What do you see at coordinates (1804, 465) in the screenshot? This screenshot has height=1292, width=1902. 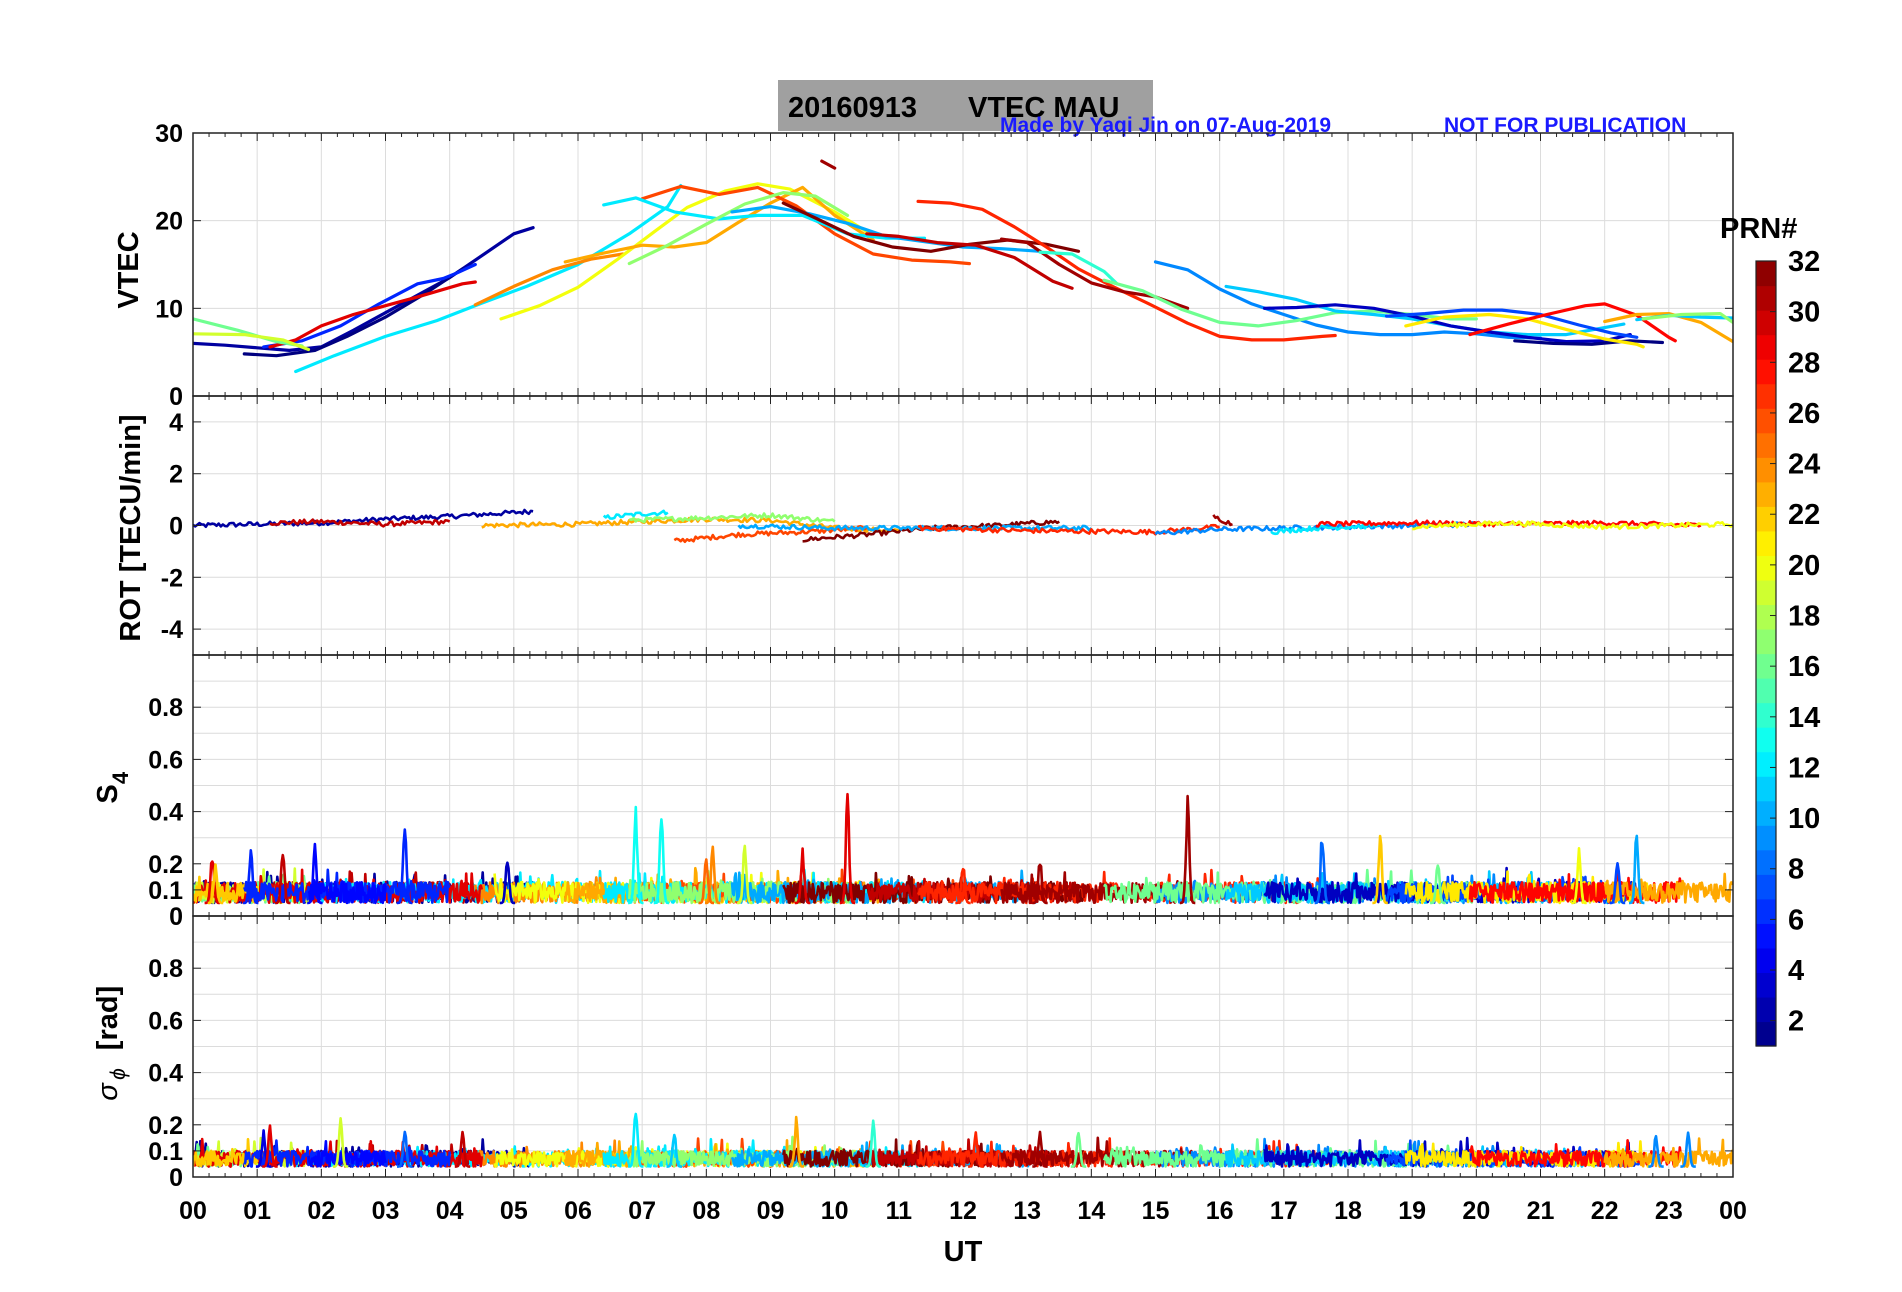 I see `colorbar-tick-label: 24` at bounding box center [1804, 465].